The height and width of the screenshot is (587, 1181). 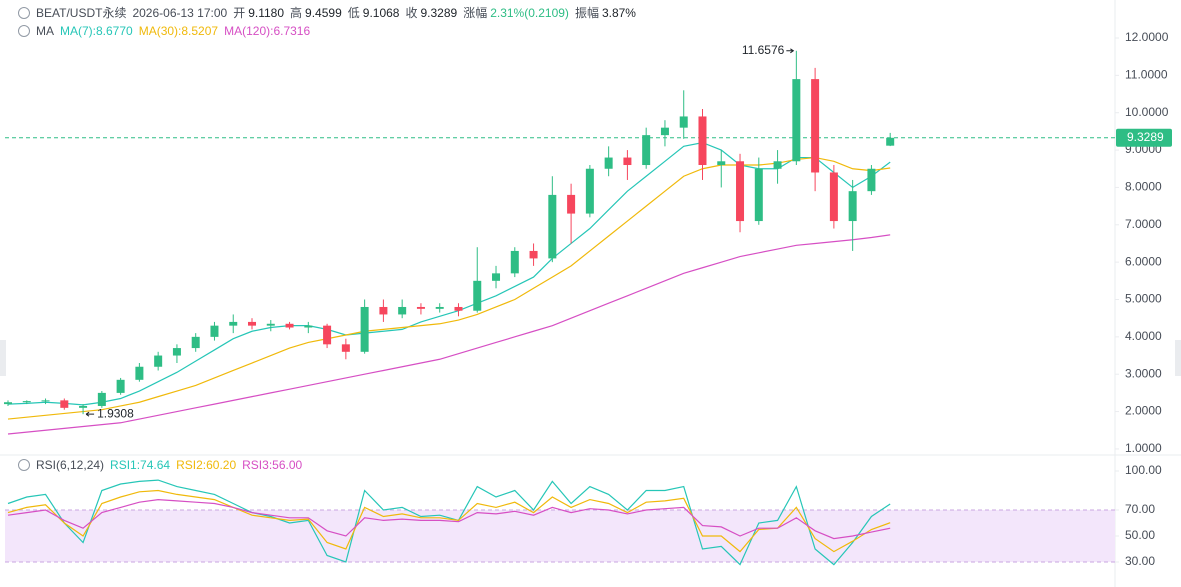 What do you see at coordinates (239, 13) in the screenshot?
I see `info-label: 开` at bounding box center [239, 13].